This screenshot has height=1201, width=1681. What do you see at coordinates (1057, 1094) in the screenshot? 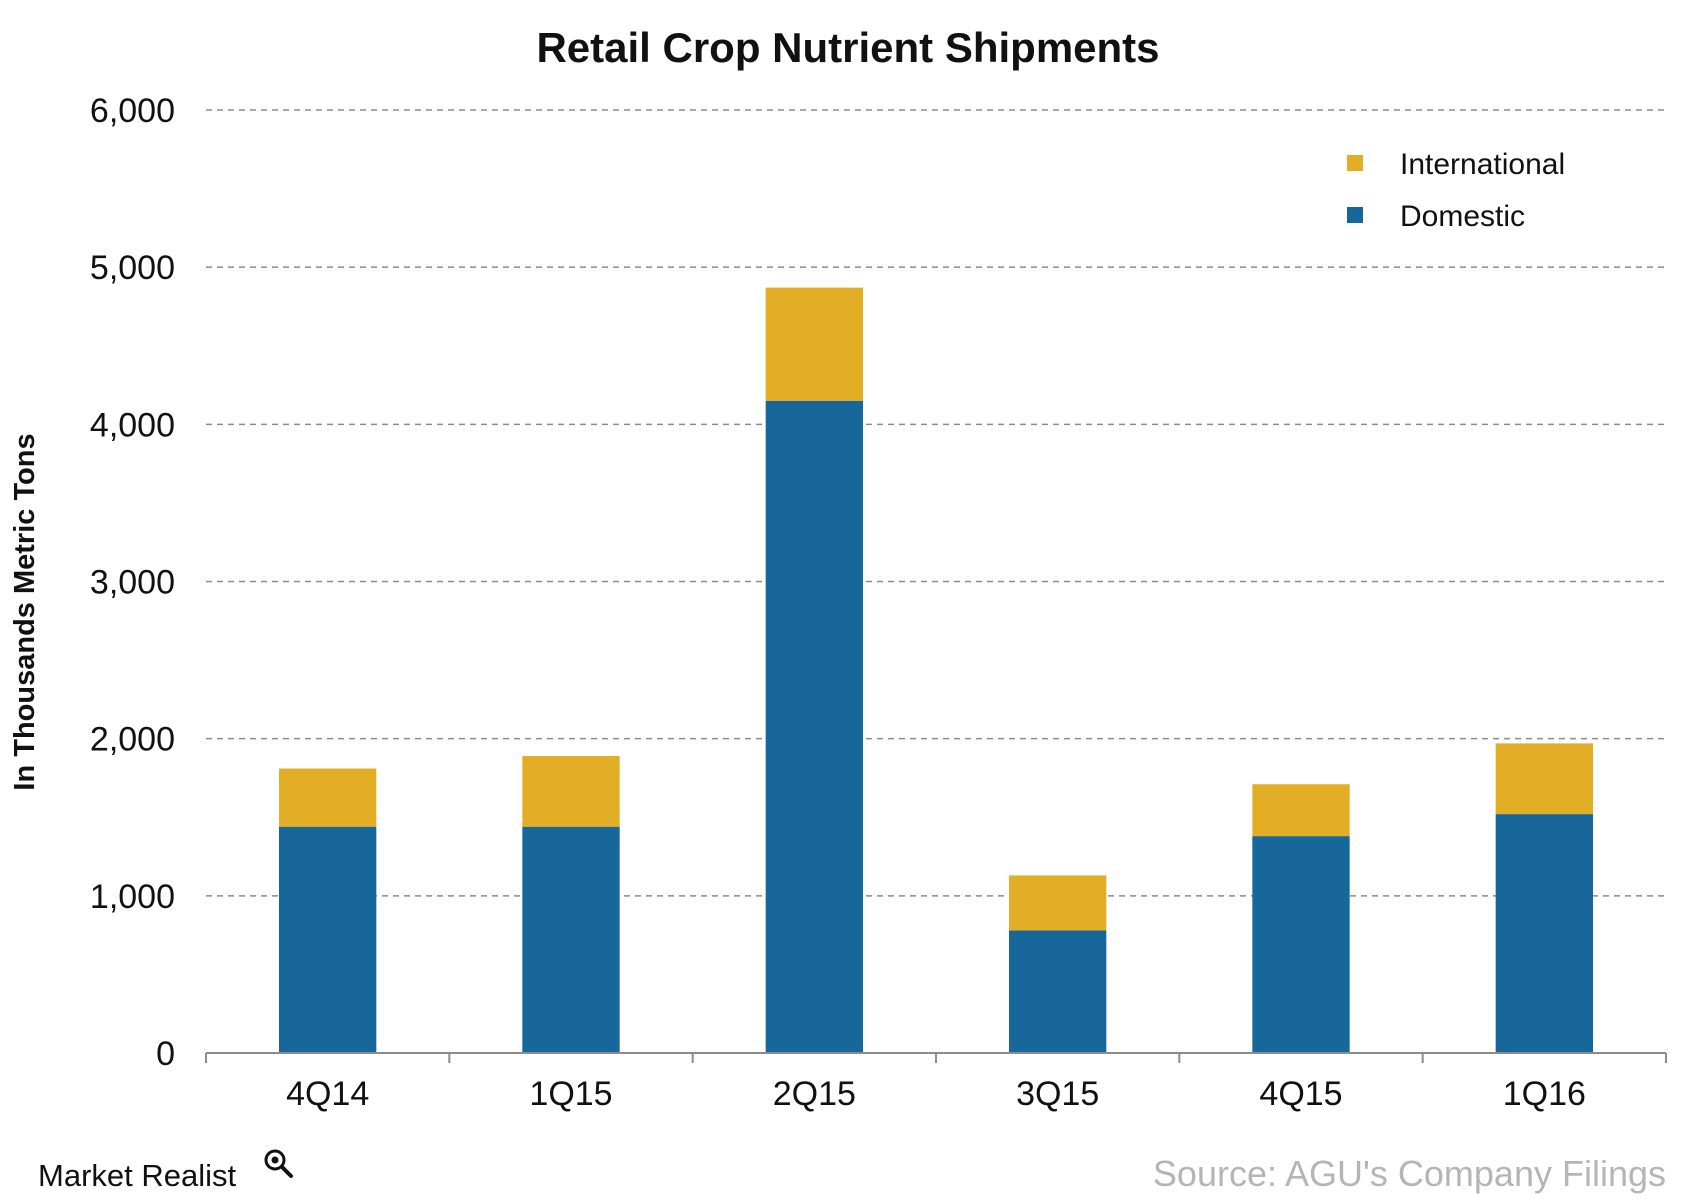
I see `x-tick-label: 3Q15` at bounding box center [1057, 1094].